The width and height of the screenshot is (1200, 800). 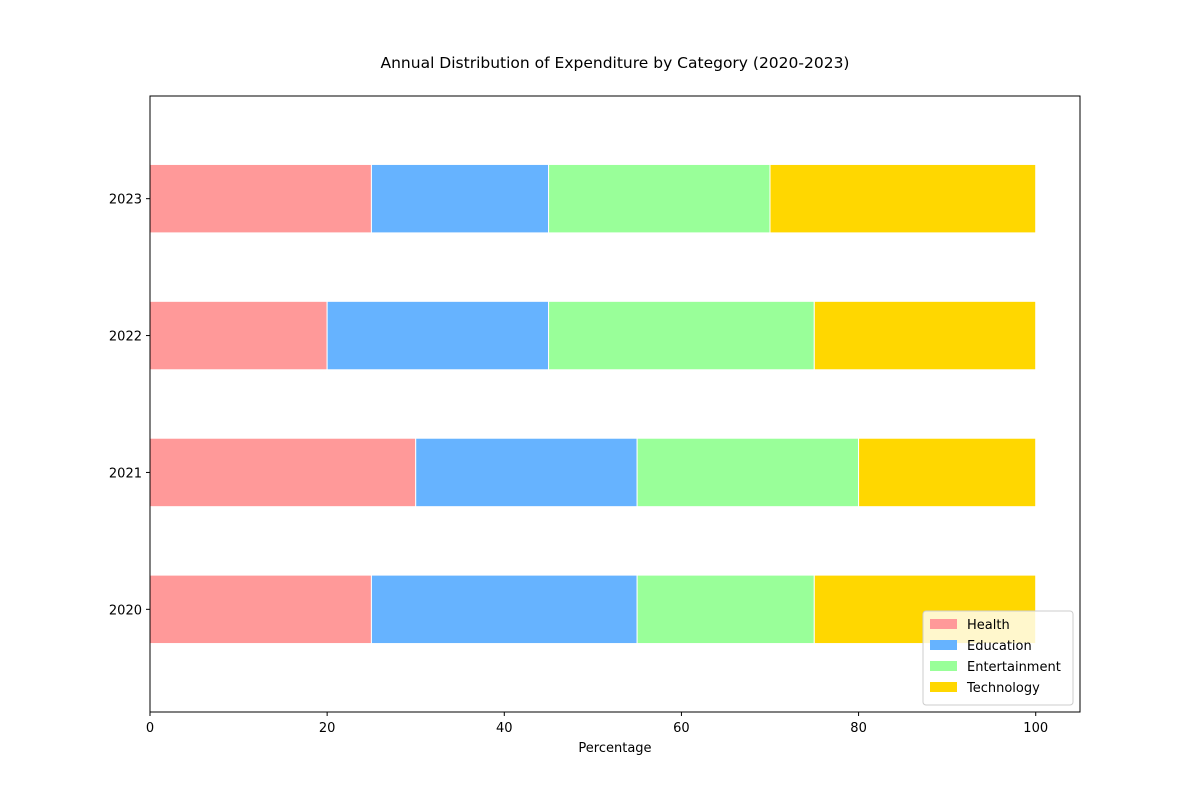 I want to click on y-axis: 2020 2021 2022 2023, so click(x=129, y=405).